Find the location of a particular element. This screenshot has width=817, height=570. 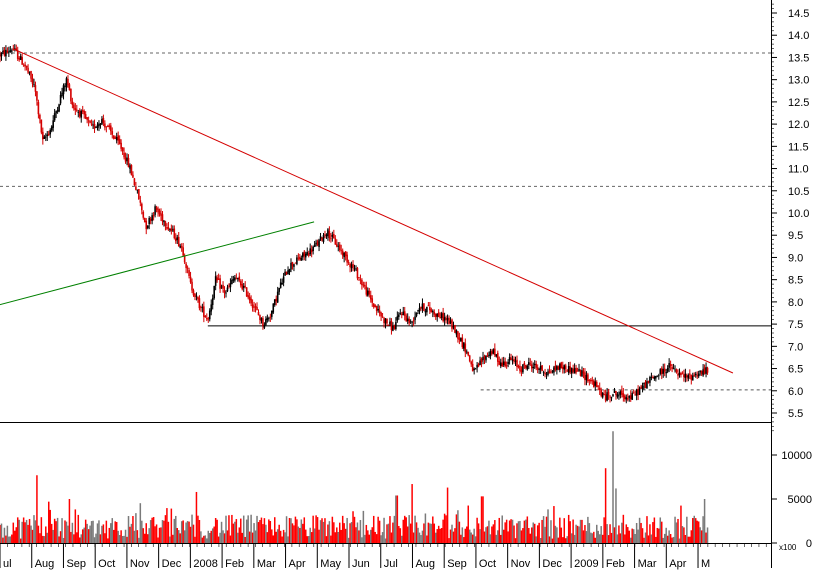

time-tick-label: Jul is located at coordinates (391, 564).